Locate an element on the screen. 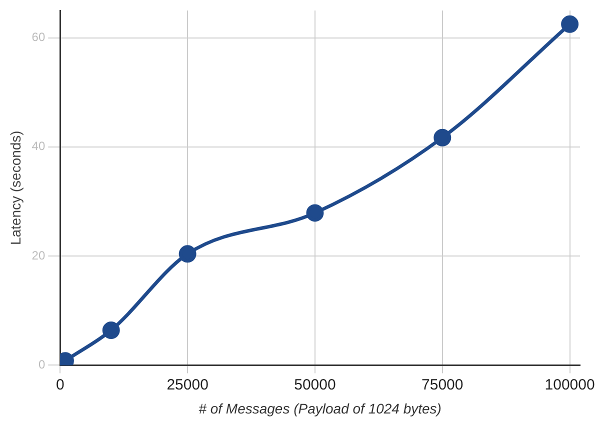 This screenshot has width=600, height=426. y-tick-label: 60 is located at coordinates (39, 37).